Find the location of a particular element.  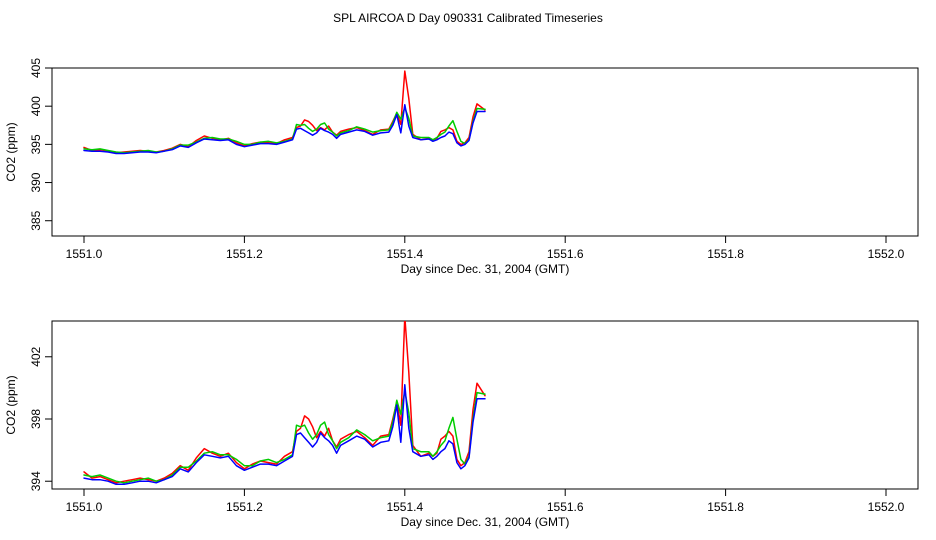

y-tick-label: 395 is located at coordinates (36, 144).